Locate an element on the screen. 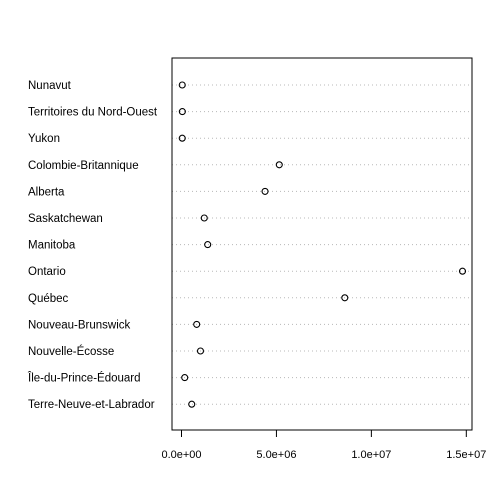  x-tick-label: 0.0e+00 is located at coordinates (181, 455).